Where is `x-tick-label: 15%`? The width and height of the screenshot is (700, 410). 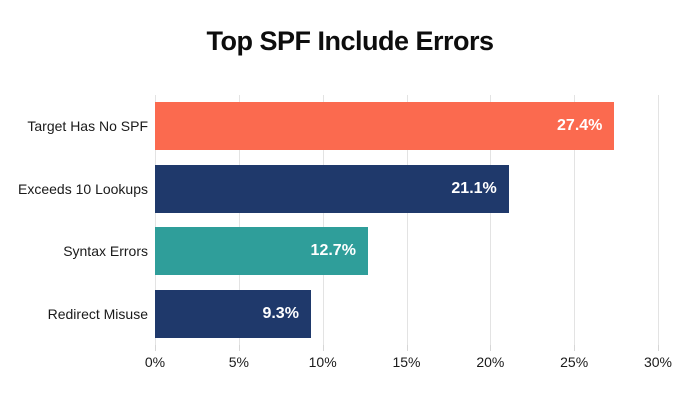 x-tick-label: 15% is located at coordinates (406, 362).